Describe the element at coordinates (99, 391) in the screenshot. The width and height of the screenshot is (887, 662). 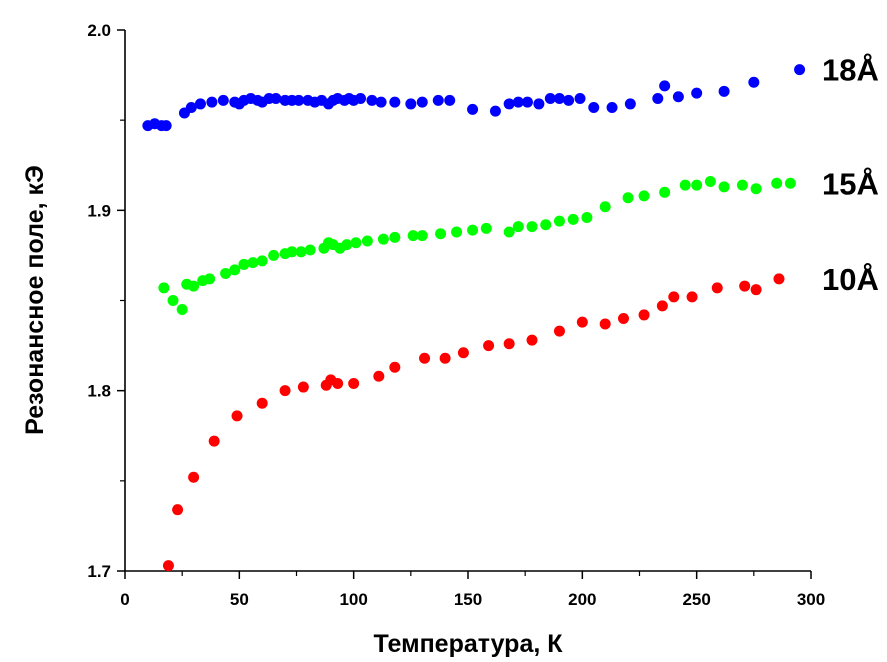
I see `y-tick-label: 1.8` at that location.